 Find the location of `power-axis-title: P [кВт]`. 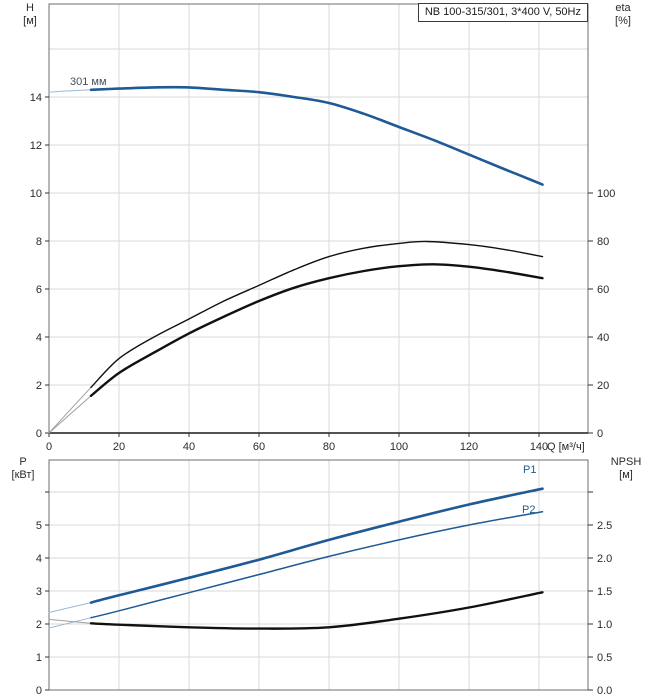

power-axis-title: P [кВт] is located at coordinates (23, 469).